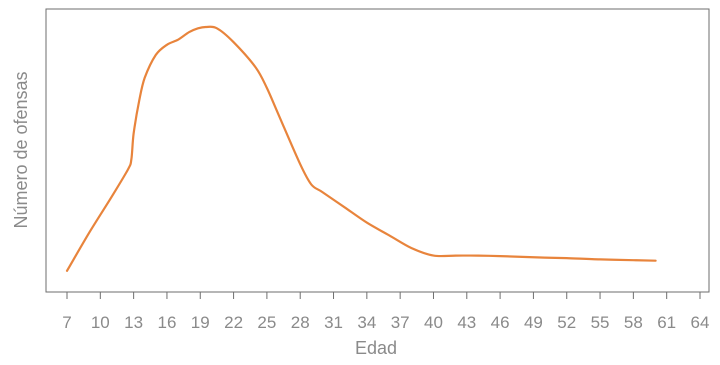  I want to click on x-tick-label-46: 46, so click(500, 322).